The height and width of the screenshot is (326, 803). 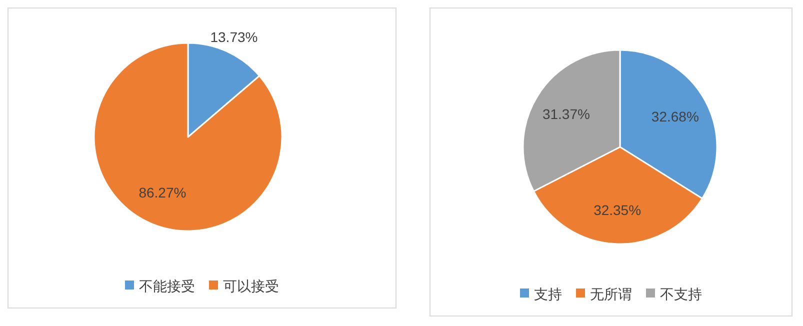 What do you see at coordinates (681, 294) in the screenshot?
I see `legend-label: 不支持` at bounding box center [681, 294].